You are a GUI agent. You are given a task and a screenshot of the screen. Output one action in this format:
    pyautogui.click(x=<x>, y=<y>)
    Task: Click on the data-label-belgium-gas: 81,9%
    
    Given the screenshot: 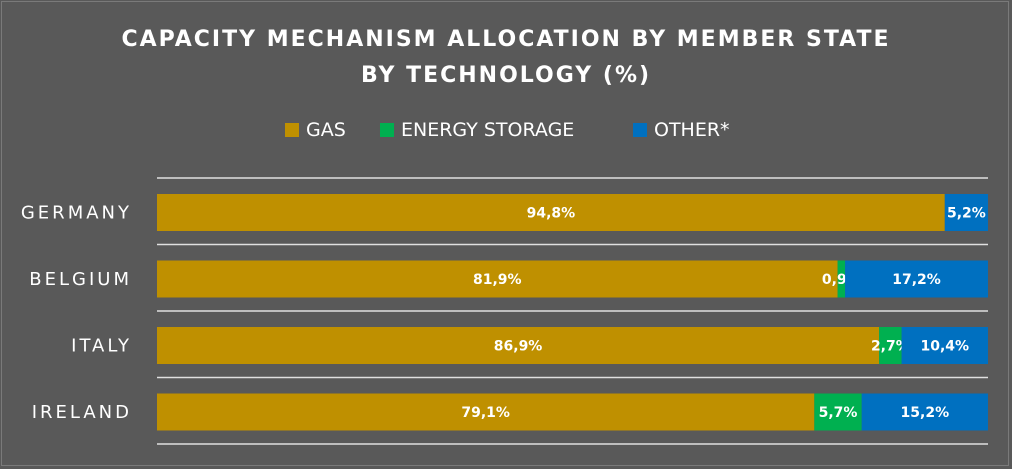 What is the action you would take?
    pyautogui.click(x=497, y=280)
    